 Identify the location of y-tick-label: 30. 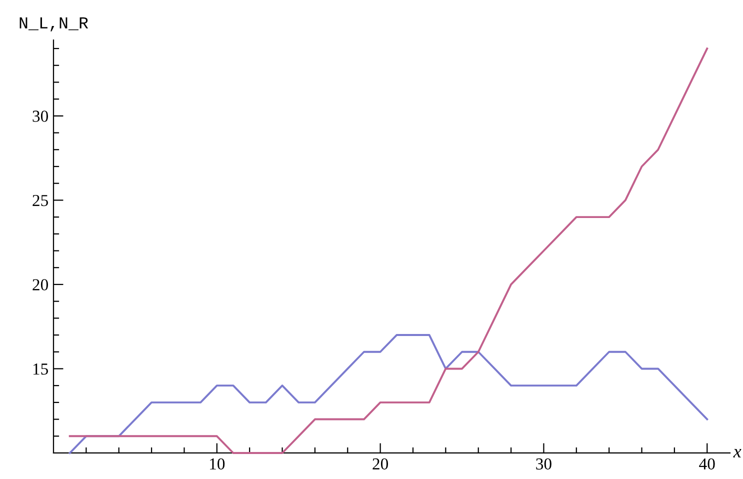
(40, 116).